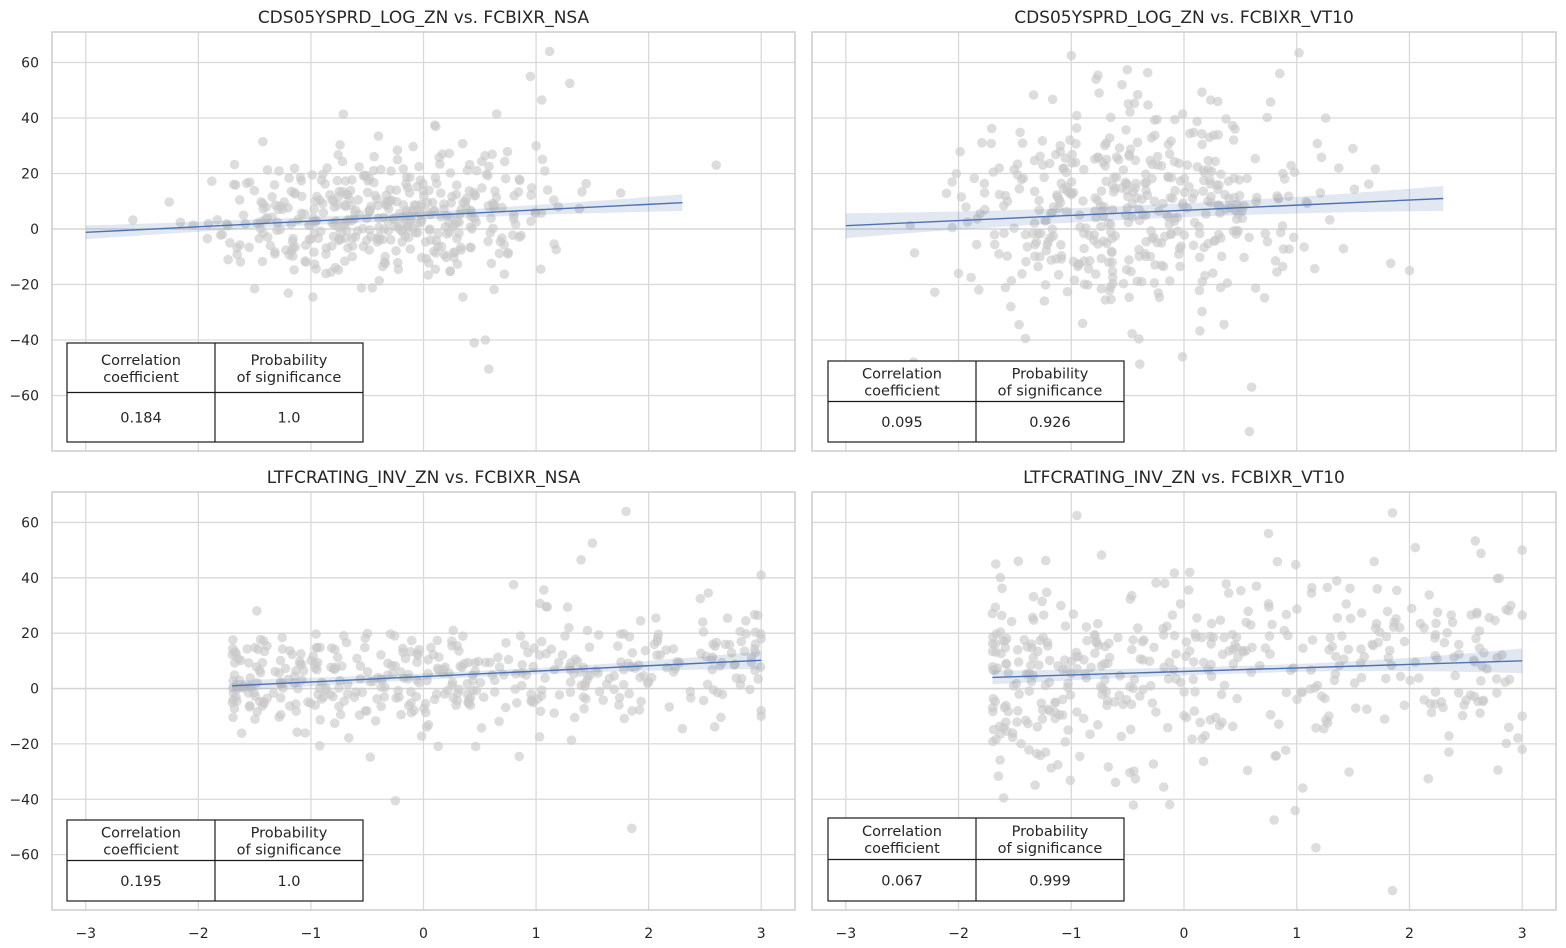  I want to click on regression-line, so click(1144, 212).